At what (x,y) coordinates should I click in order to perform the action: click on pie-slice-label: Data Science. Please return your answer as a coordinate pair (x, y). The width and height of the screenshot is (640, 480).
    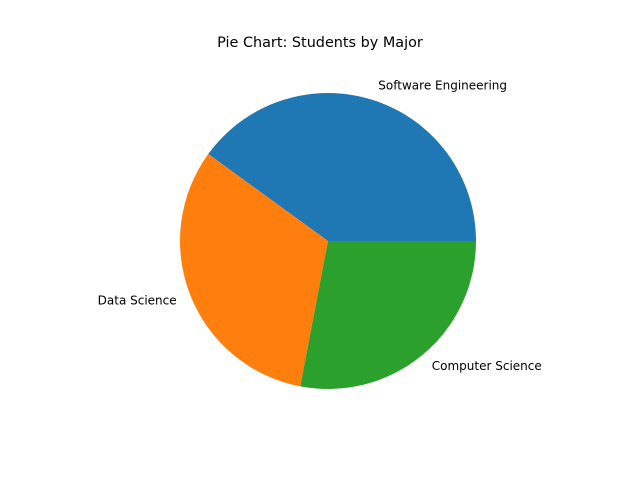
    Looking at the image, I should click on (137, 300).